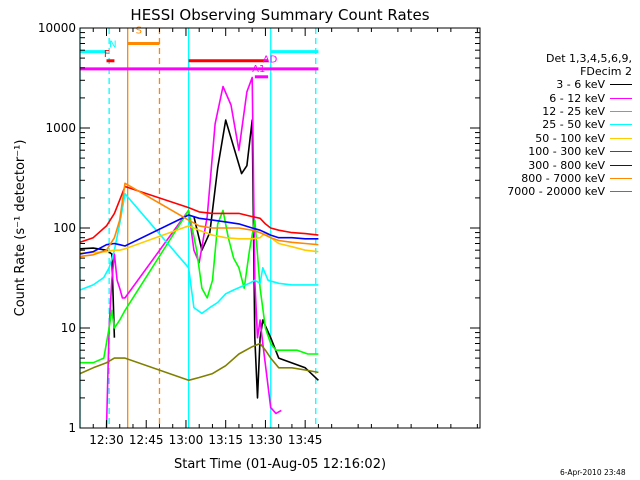  I want to click on legend-entry: 100 - 300 keV, so click(560, 151).